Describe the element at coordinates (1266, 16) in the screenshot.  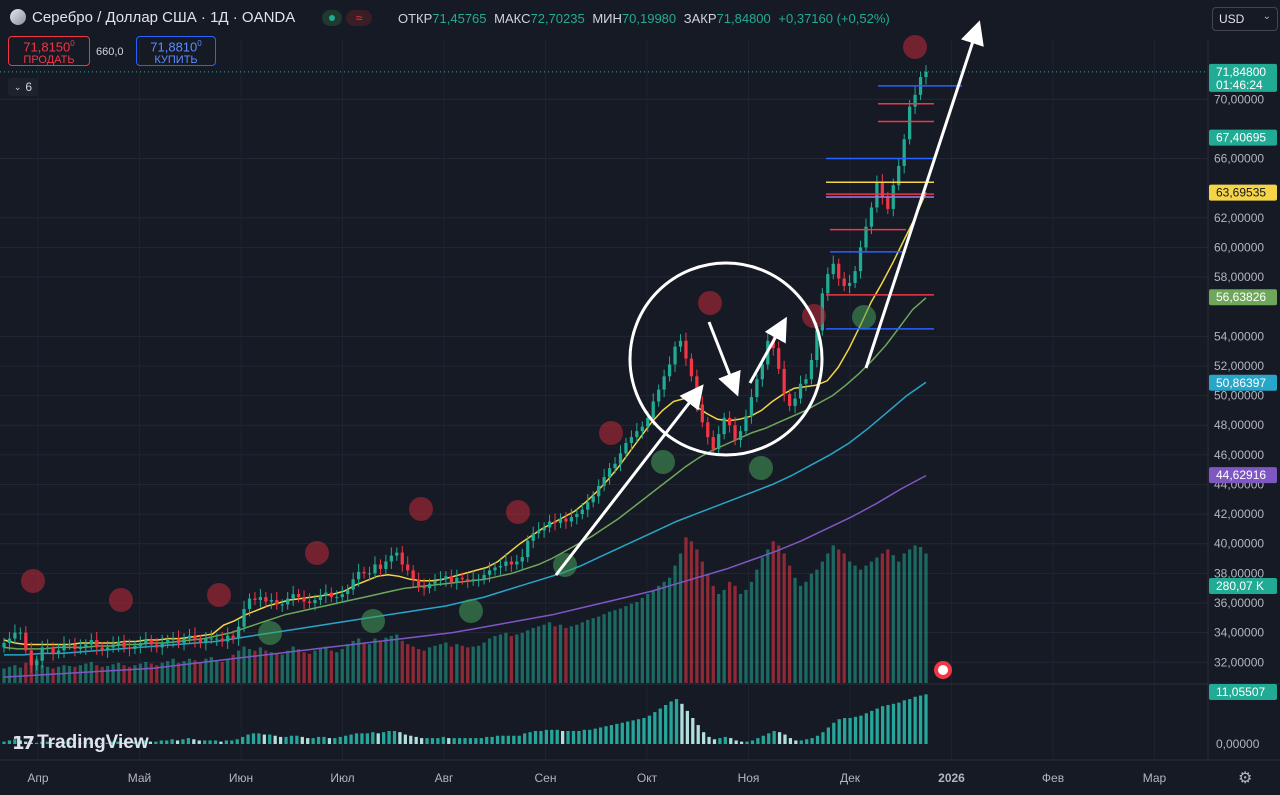
I see `chevron-down-icon: ⌄` at that location.